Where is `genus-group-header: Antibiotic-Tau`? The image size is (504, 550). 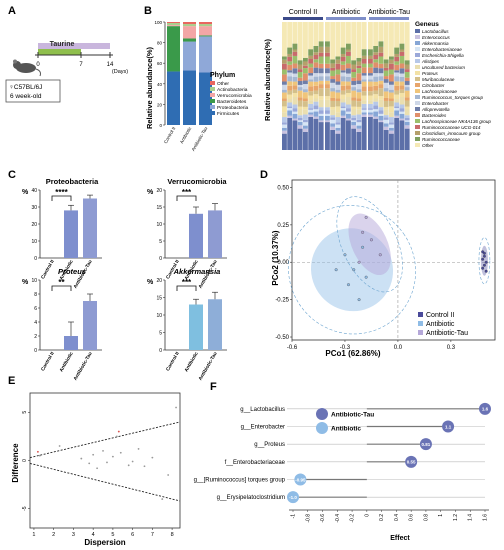 genus-group-header: Antibiotic-Tau is located at coordinates (389, 12).